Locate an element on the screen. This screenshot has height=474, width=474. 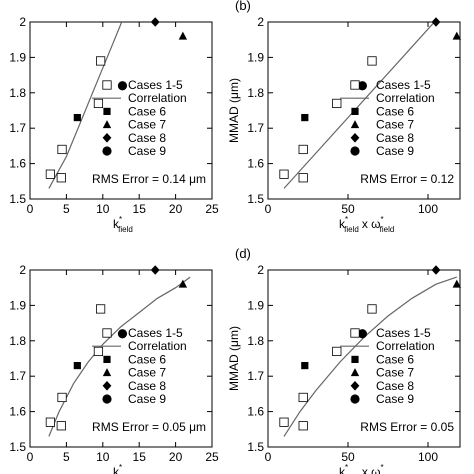
x-tick-label: 20 is located at coordinates (176, 457).